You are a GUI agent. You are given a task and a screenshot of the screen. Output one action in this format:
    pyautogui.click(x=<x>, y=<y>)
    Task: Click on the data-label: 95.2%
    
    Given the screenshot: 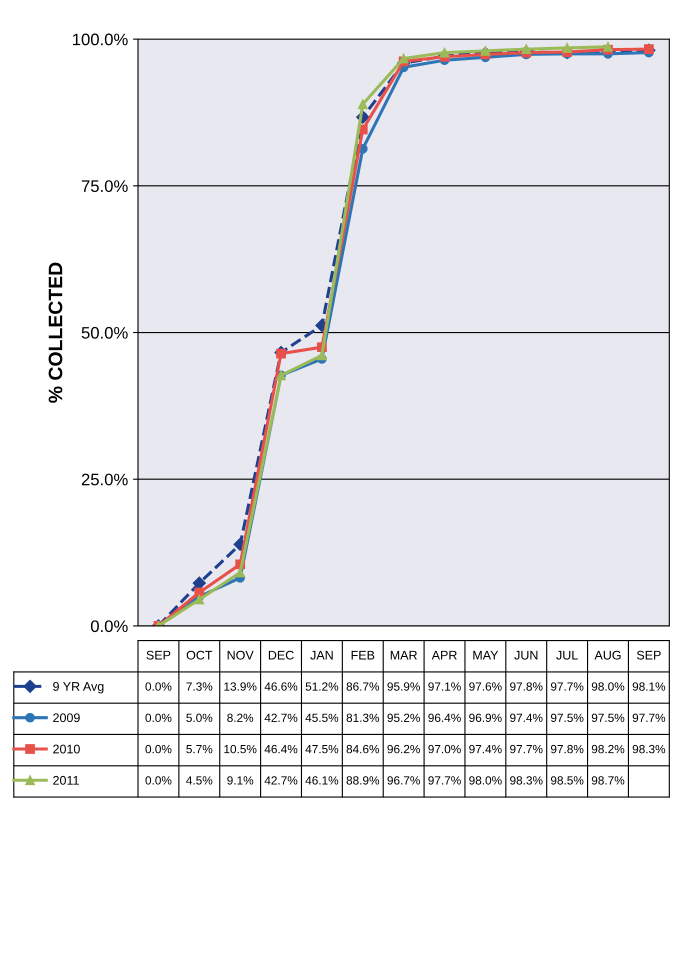 What is the action you would take?
    pyautogui.click(x=403, y=718)
    